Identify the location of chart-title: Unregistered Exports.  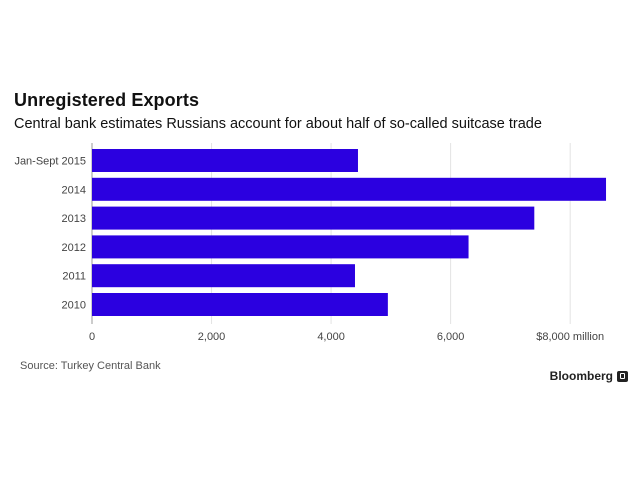
(107, 100).